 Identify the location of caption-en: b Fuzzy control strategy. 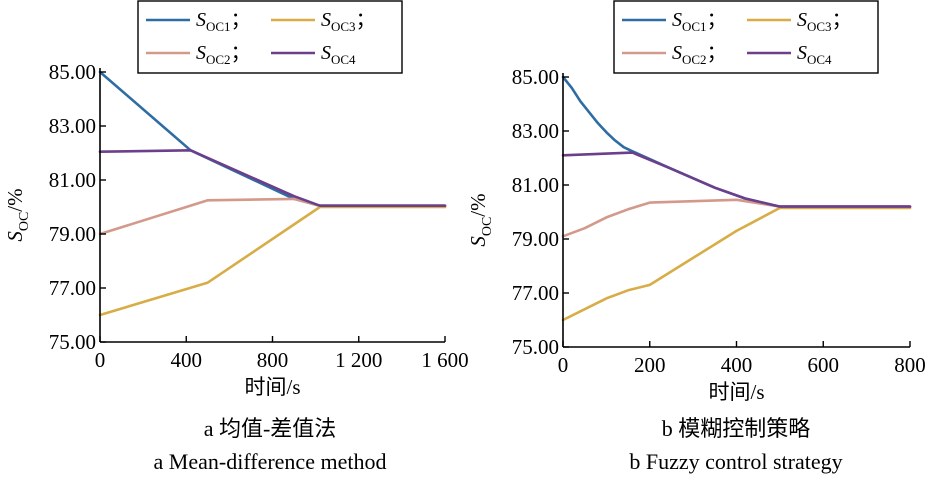
(735, 461).